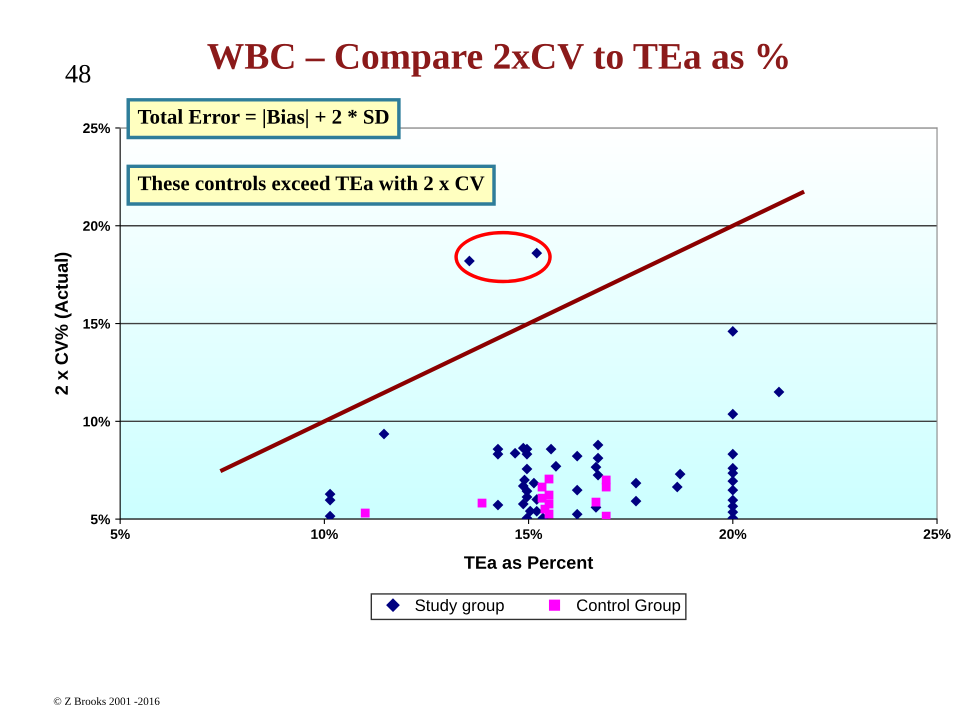  Describe the element at coordinates (529, 562) in the screenshot. I see `x-axis-title: TEa as Percent` at that location.